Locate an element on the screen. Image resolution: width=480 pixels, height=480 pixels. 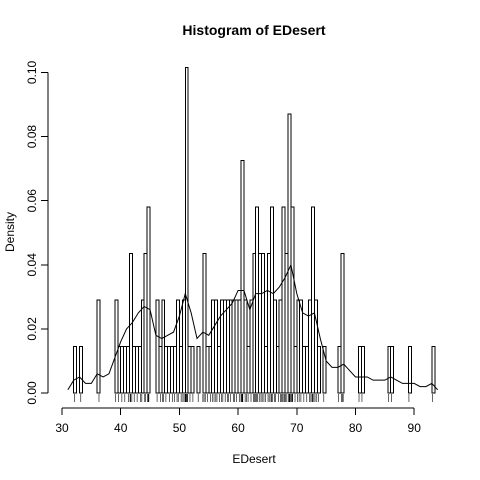
x-tick-label: 90 is located at coordinates (415, 428).